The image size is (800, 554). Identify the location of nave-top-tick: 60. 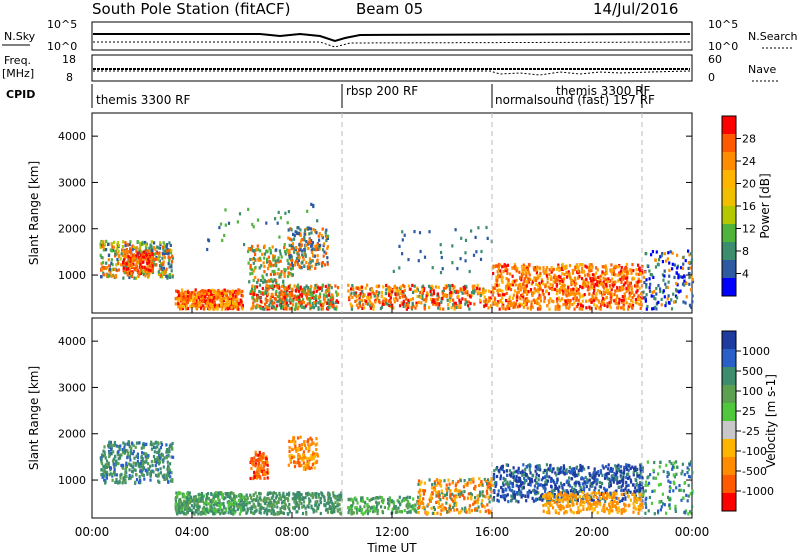
(715, 59).